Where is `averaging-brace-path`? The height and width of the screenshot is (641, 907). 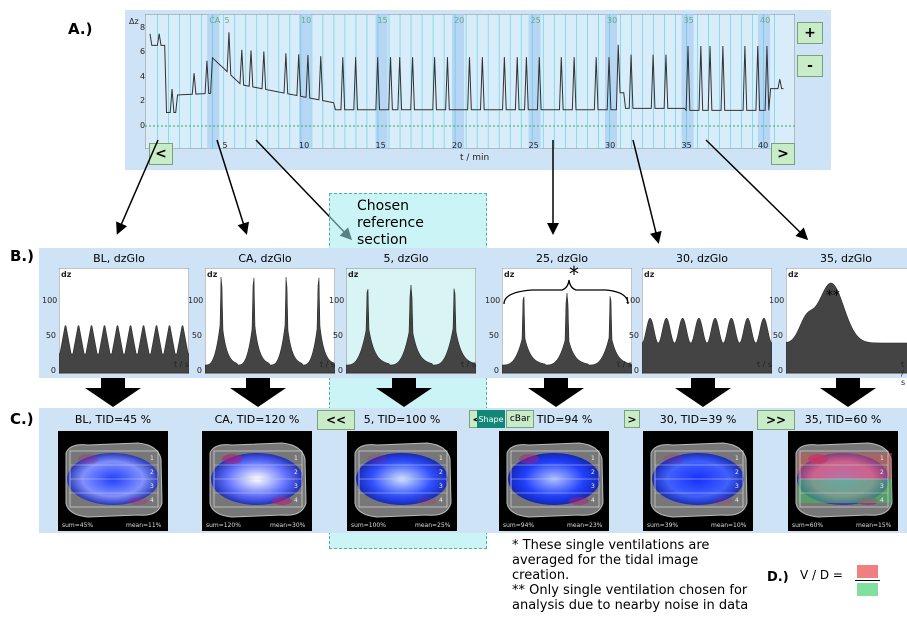
averaging-brace-path is located at coordinates (566, 292).